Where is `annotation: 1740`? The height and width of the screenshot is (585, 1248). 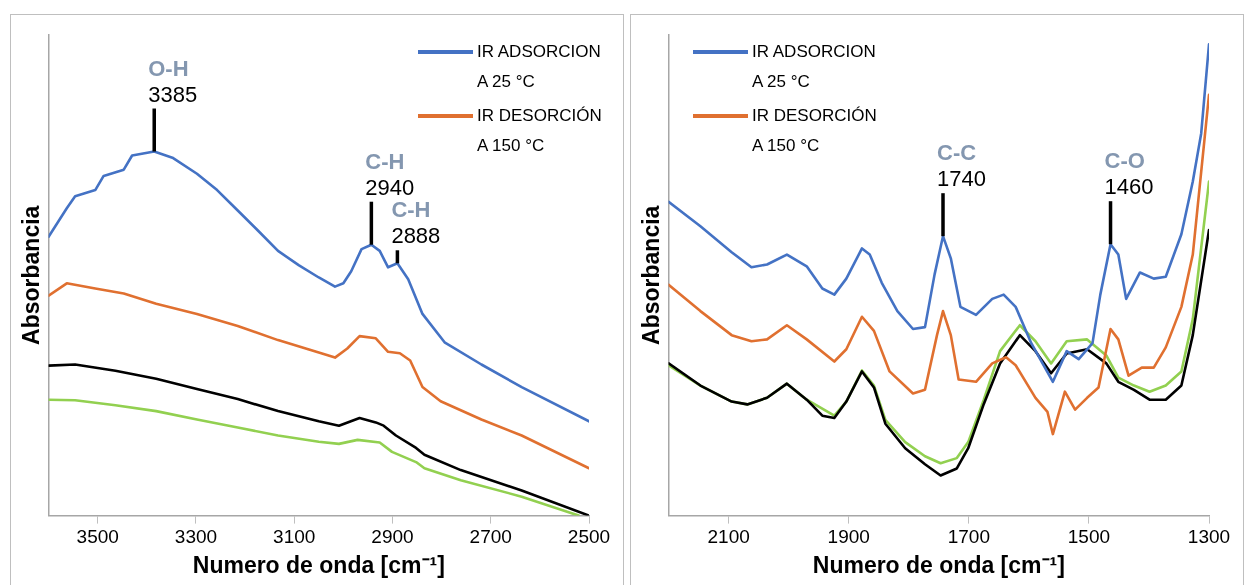
annotation: 1740 is located at coordinates (961, 179).